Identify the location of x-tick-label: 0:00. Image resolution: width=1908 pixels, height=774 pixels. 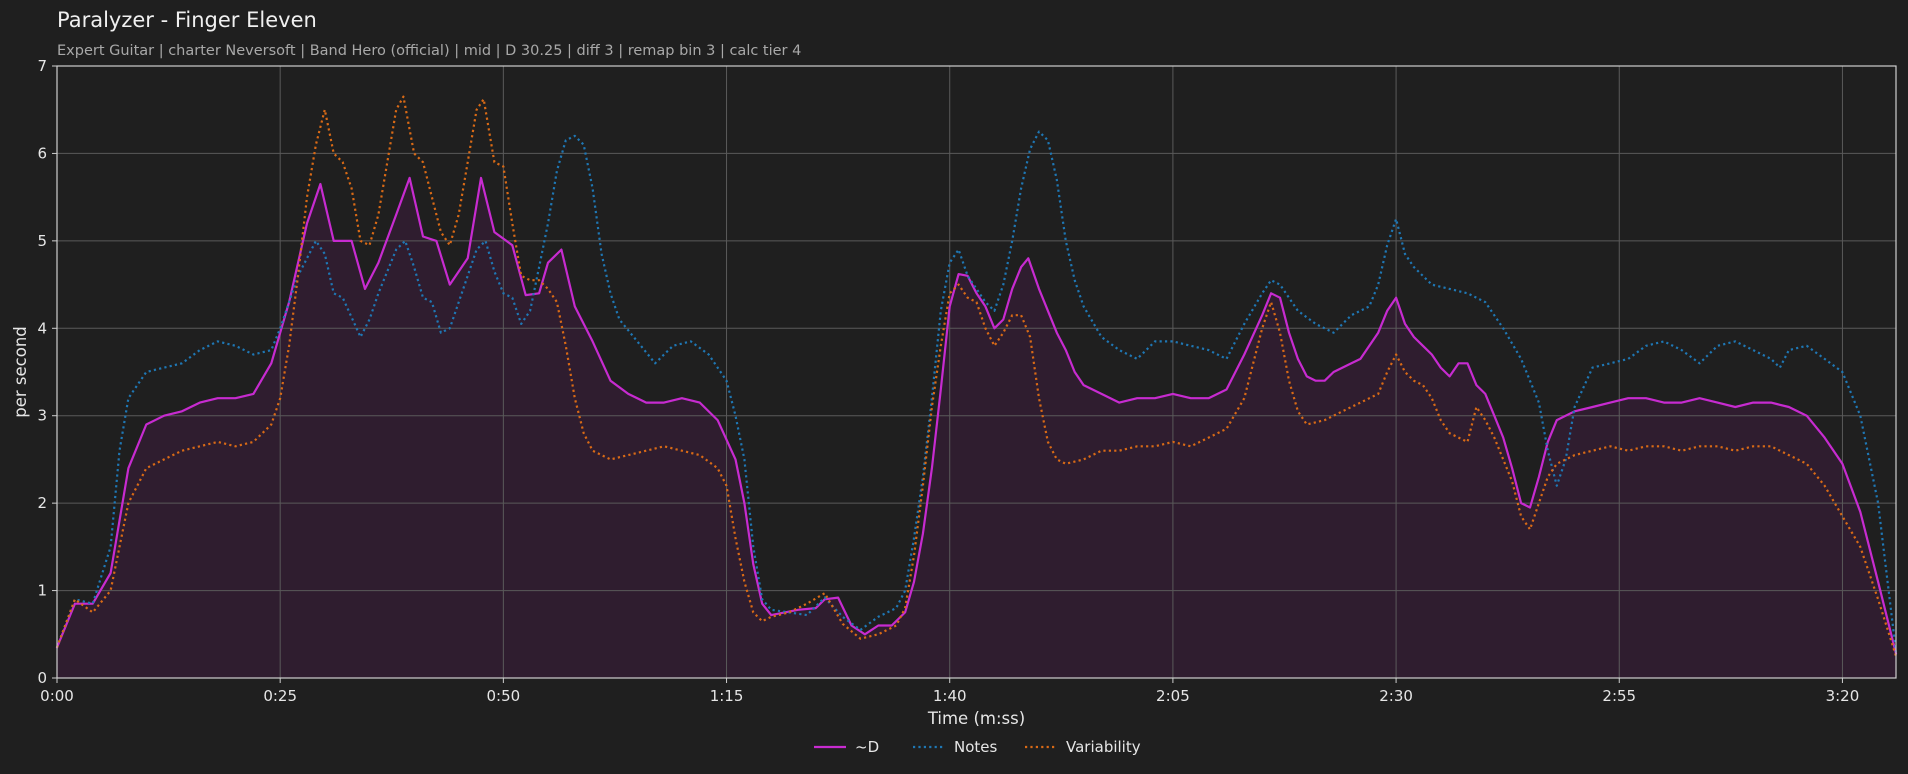
(57, 696).